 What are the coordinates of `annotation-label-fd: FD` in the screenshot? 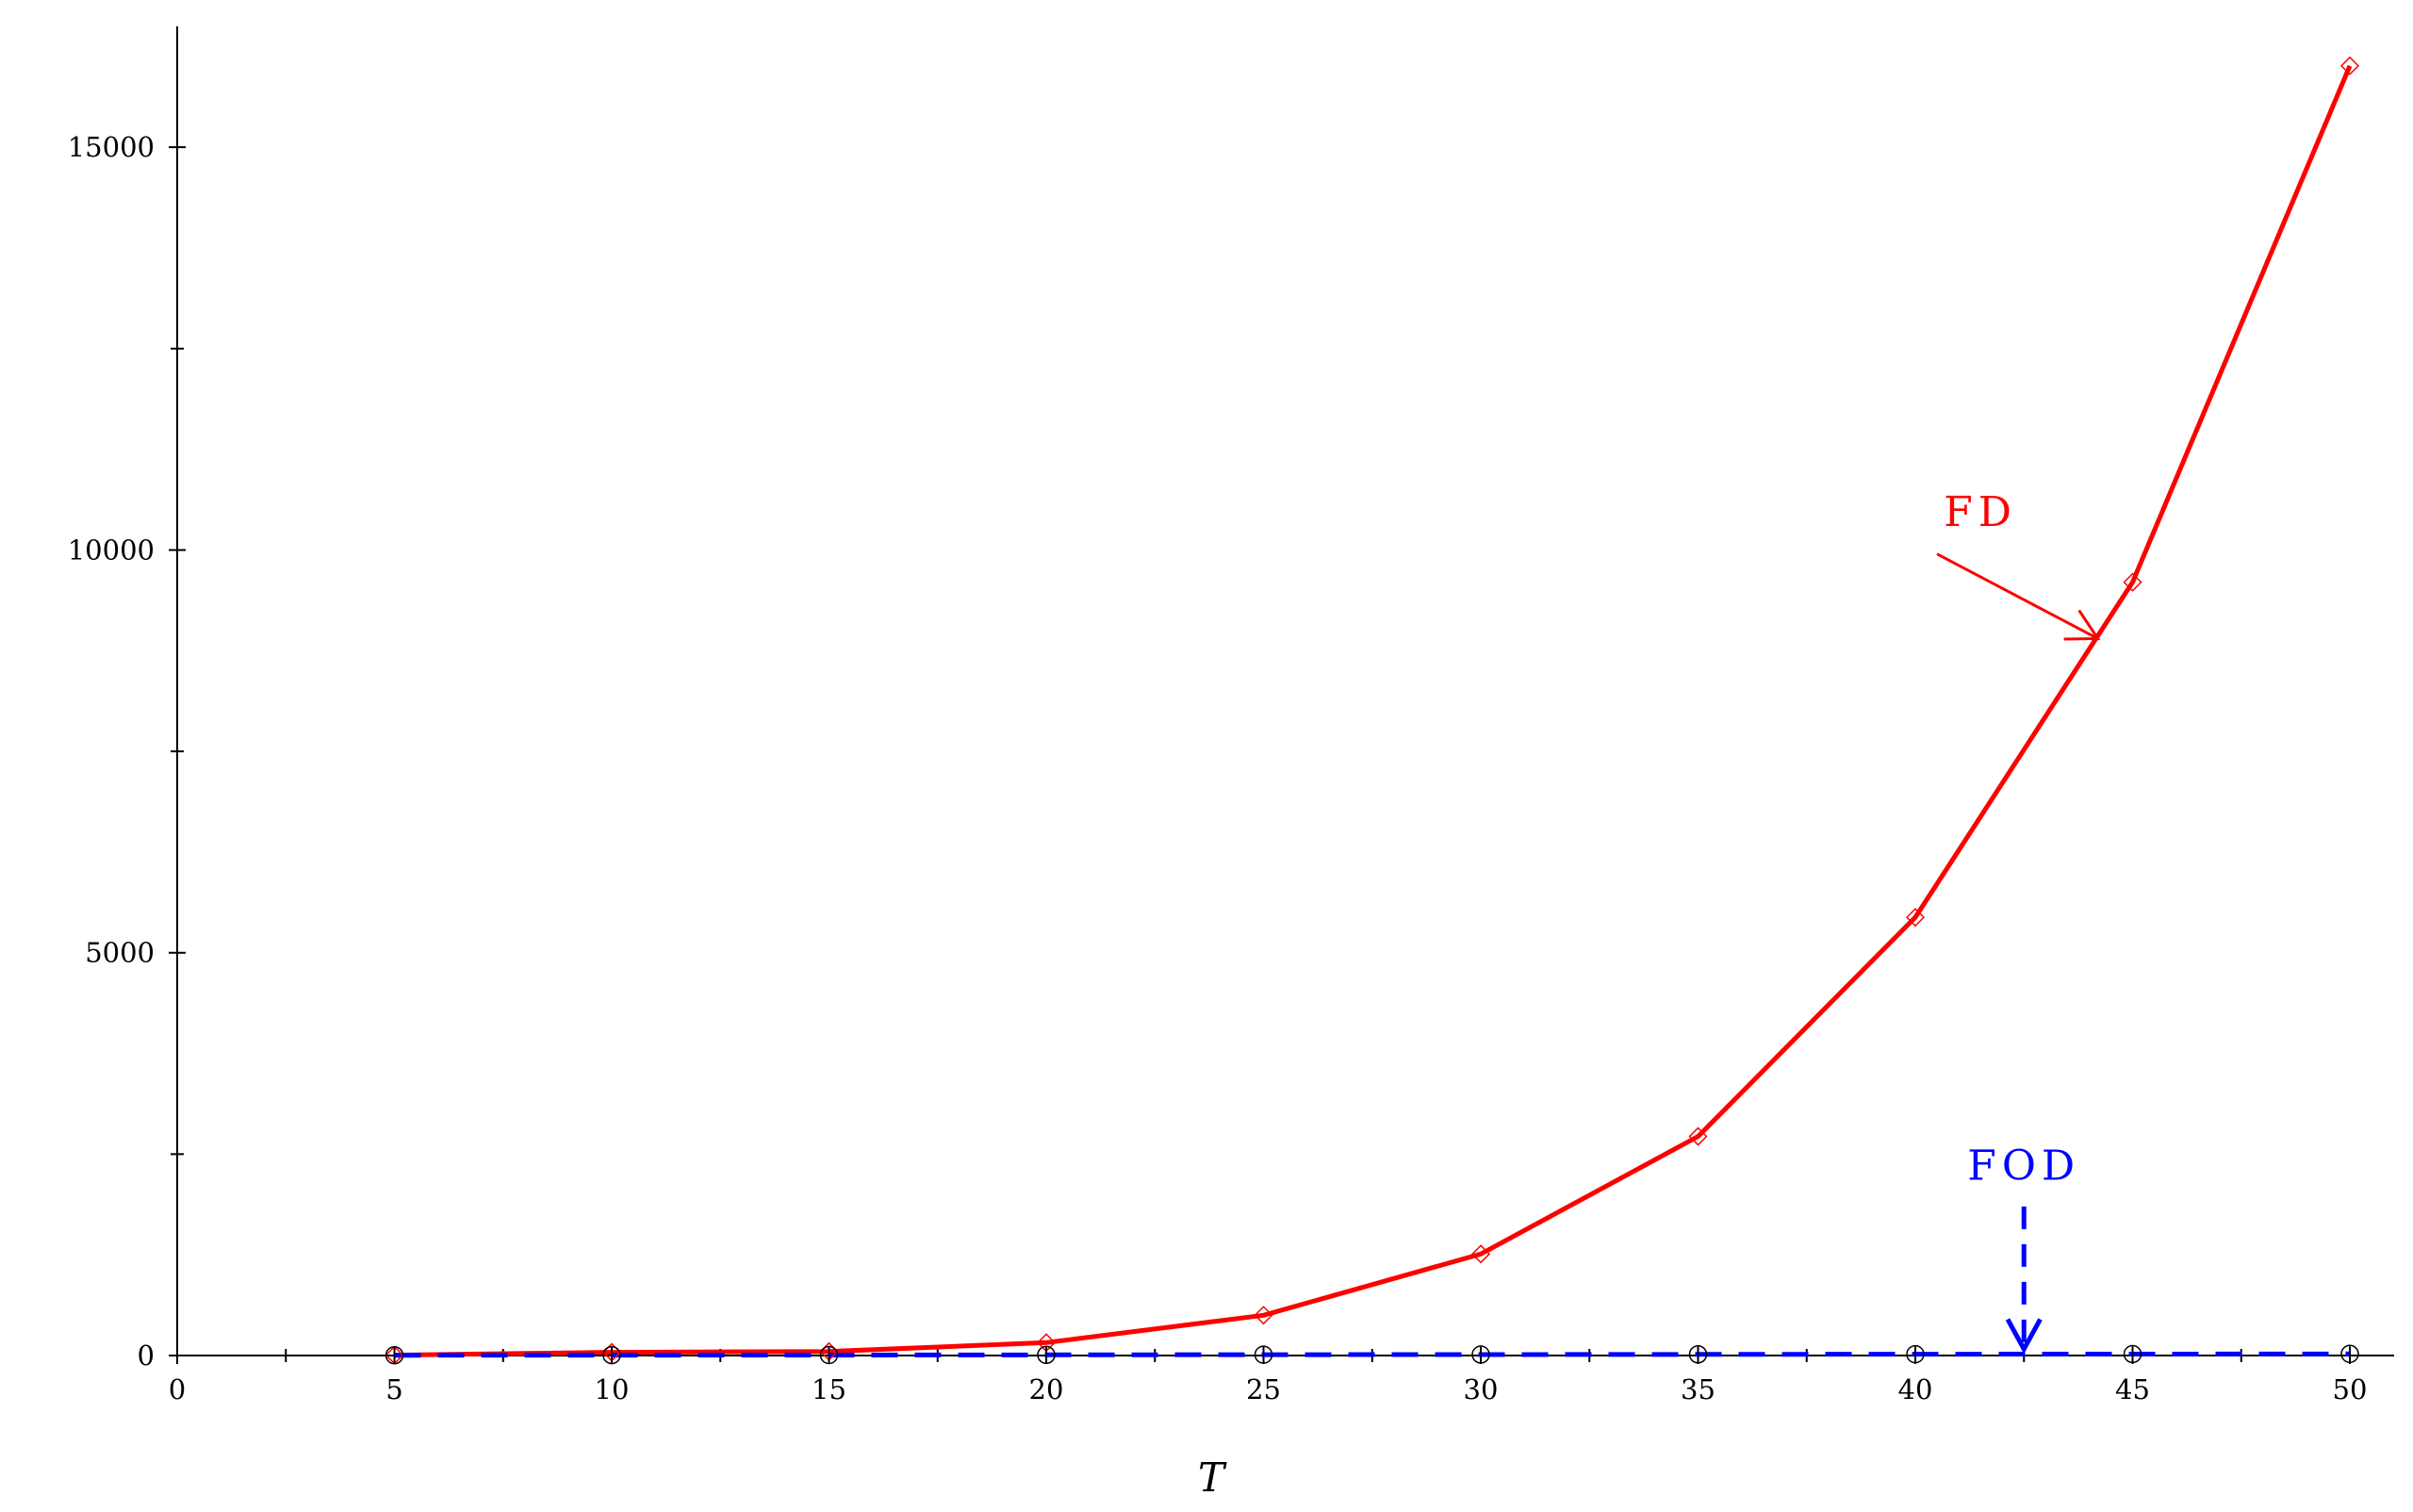 It's located at (1981, 512).